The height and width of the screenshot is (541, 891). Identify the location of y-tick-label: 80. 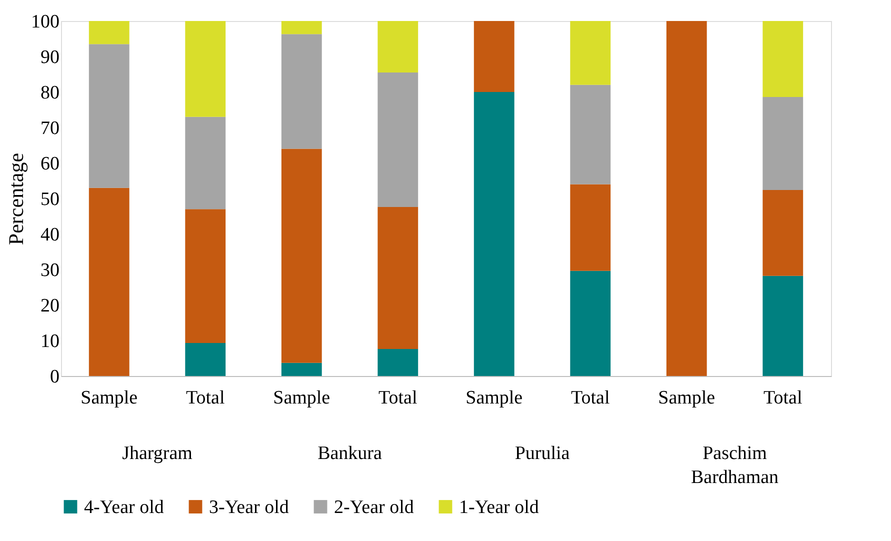
(50, 93).